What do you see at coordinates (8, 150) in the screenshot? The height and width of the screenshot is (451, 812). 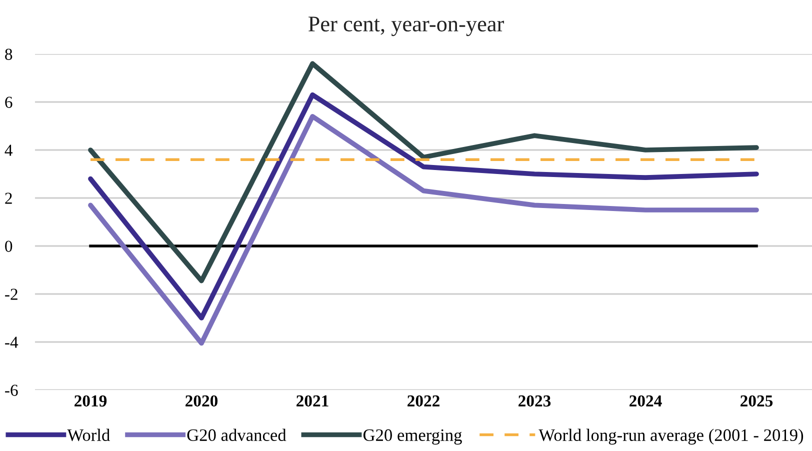 I see `y-tick-label: 4` at bounding box center [8, 150].